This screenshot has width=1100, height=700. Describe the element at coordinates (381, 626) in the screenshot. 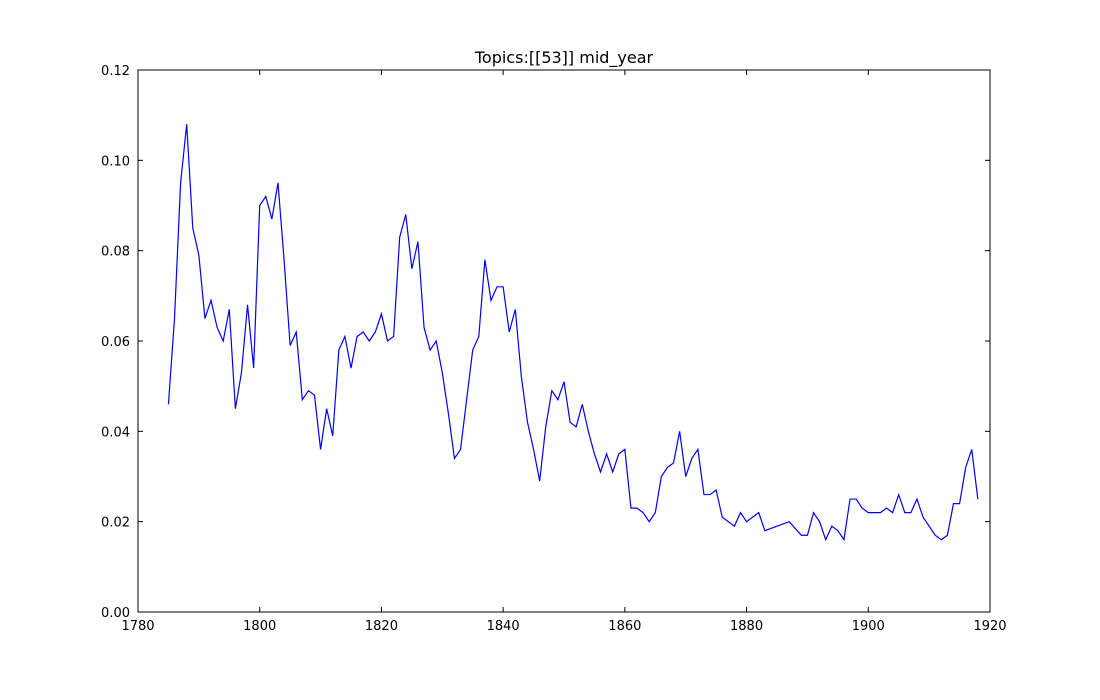

I see `x-tick-label: 1820` at that location.